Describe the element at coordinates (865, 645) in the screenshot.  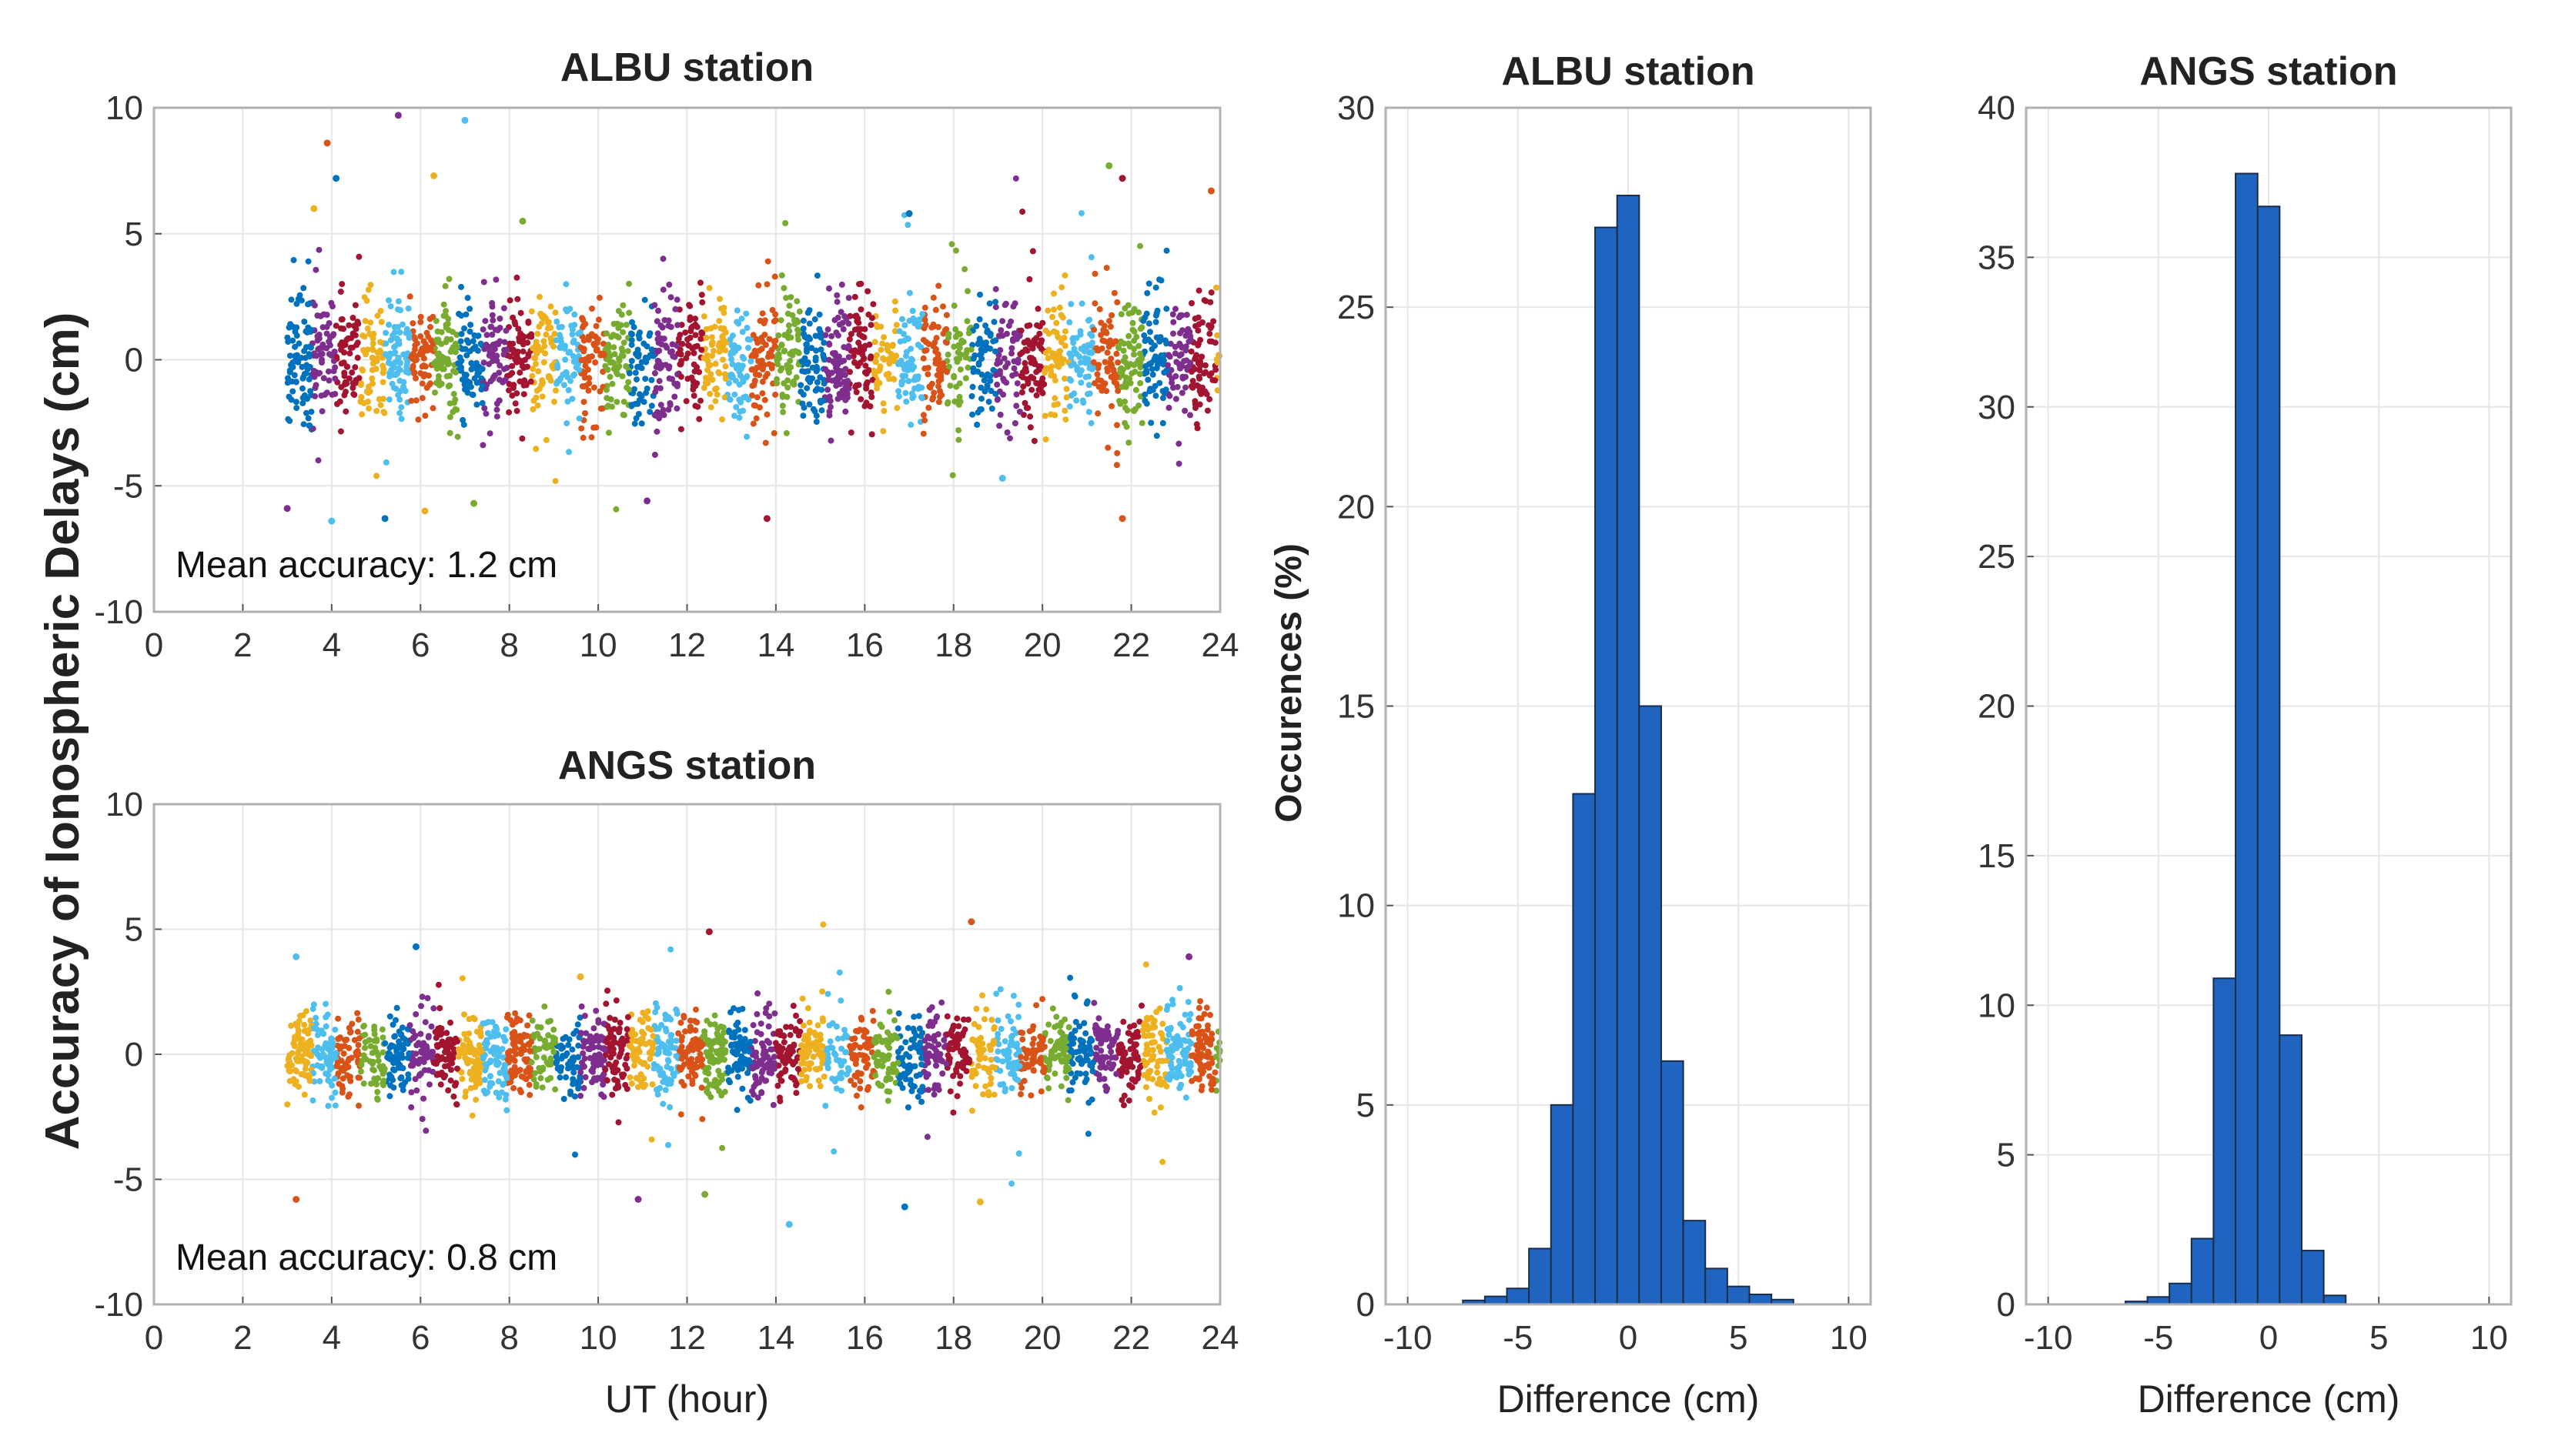
I see `x-tick-label: 16` at that location.